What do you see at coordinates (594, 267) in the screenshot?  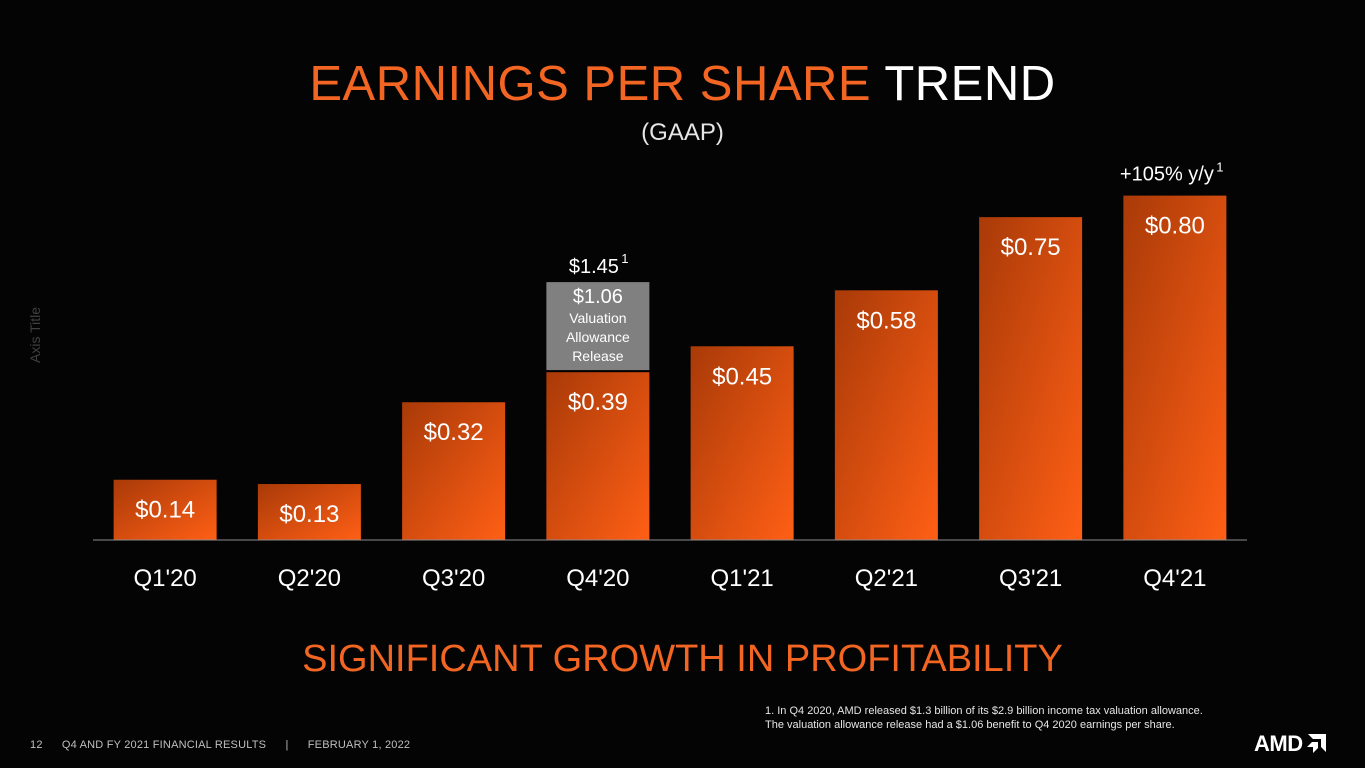 I see `stacked-total-label: $1.45` at bounding box center [594, 267].